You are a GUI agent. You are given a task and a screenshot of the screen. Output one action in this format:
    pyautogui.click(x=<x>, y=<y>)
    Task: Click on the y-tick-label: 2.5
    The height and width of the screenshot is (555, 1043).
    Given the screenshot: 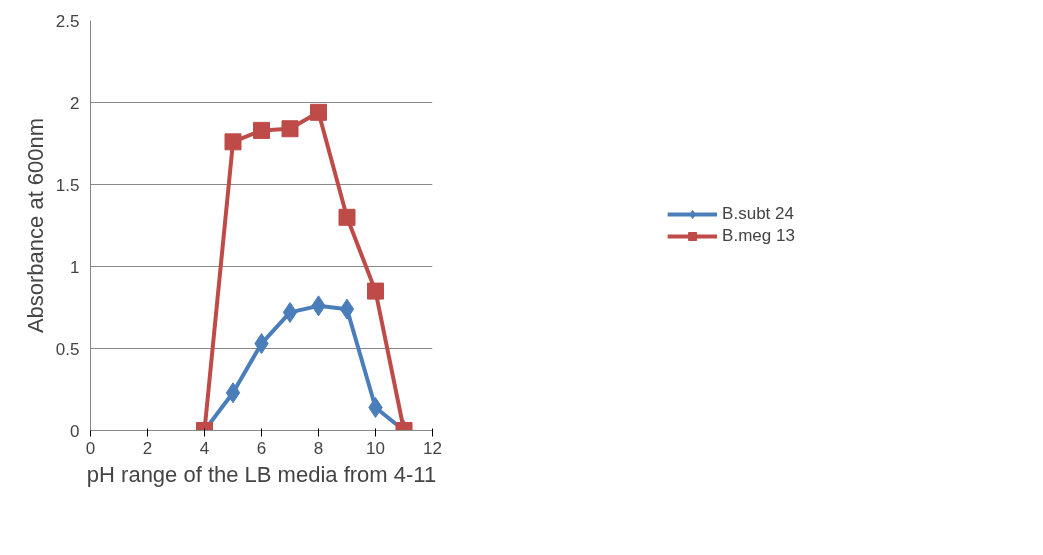 What is the action you would take?
    pyautogui.click(x=67, y=21)
    